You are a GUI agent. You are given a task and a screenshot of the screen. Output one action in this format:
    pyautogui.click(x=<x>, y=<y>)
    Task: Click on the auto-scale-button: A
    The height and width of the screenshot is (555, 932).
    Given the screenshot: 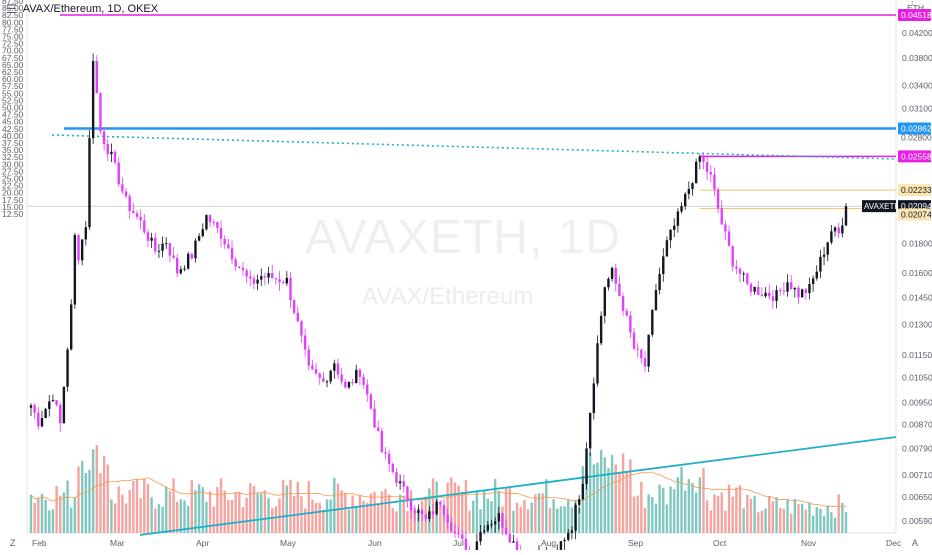 What is the action you would take?
    pyautogui.click(x=915, y=543)
    